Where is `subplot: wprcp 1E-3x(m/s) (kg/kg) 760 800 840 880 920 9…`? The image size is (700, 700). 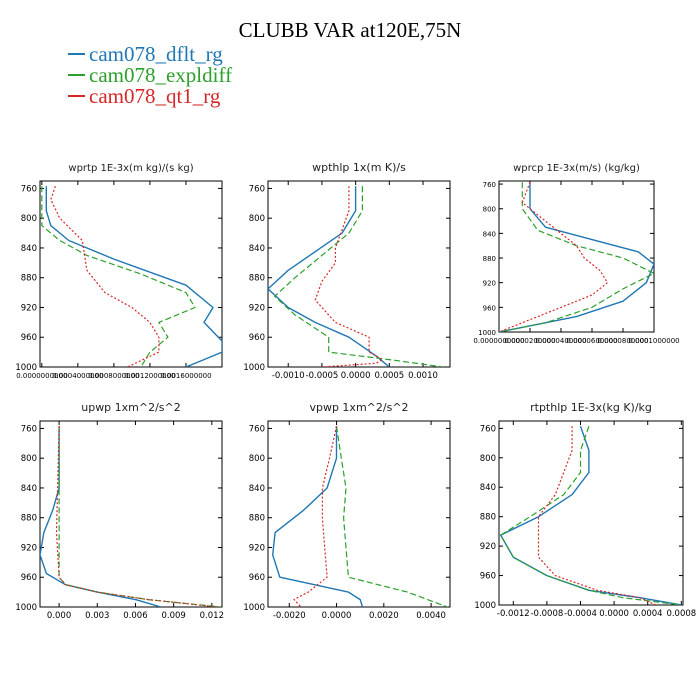
subplot: wprcp 1E-3x(m/s) (kg/kg) 760 800 840 880 920 9… is located at coordinates (576, 254).